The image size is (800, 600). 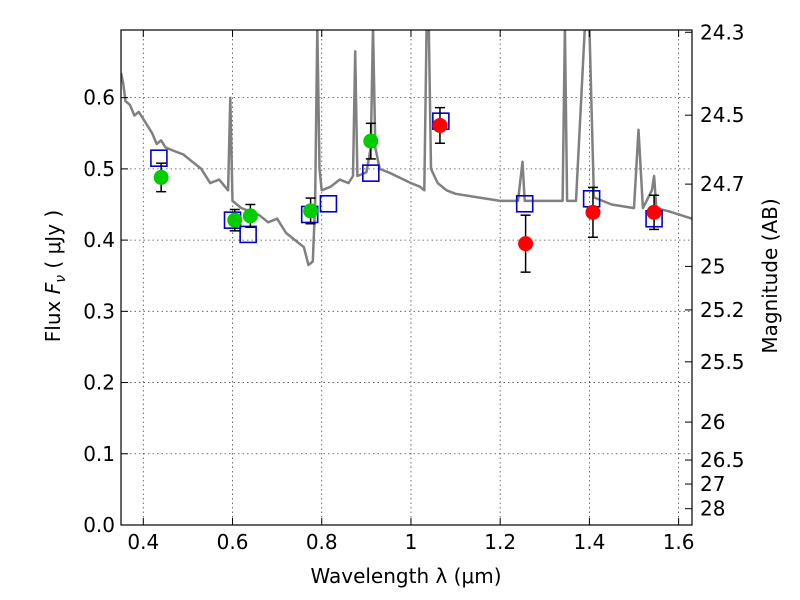 What do you see at coordinates (61, 279) in the screenshot?
I see `y-axis-label-subscript: ν` at bounding box center [61, 279].